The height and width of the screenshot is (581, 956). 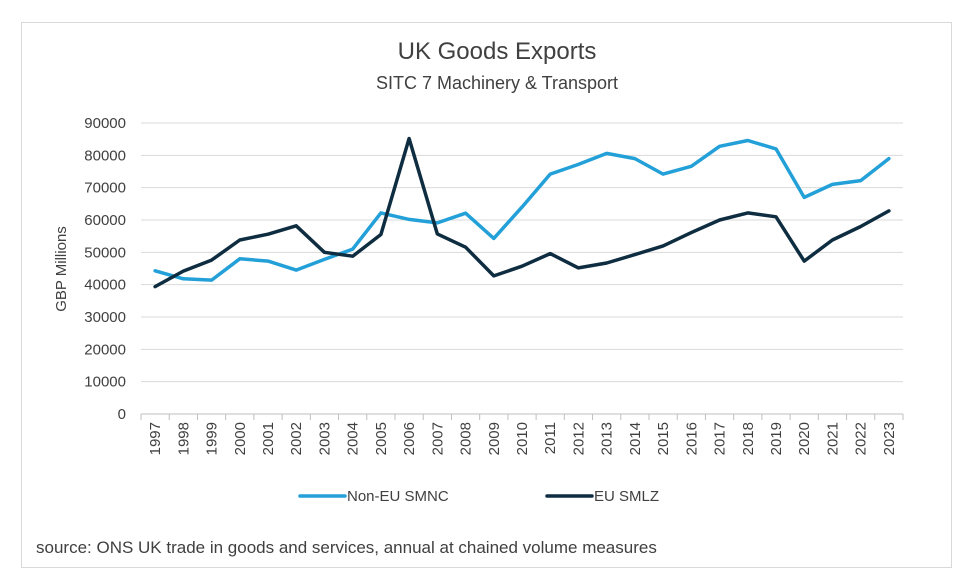 What do you see at coordinates (240, 438) in the screenshot?
I see `x-tick-label: 2000` at bounding box center [240, 438].